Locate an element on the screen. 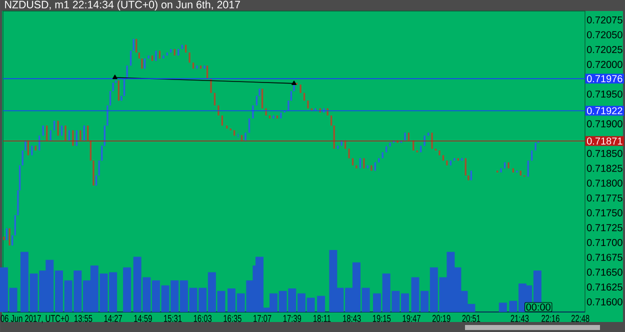  x-tick-label: 20:19 is located at coordinates (441, 318).